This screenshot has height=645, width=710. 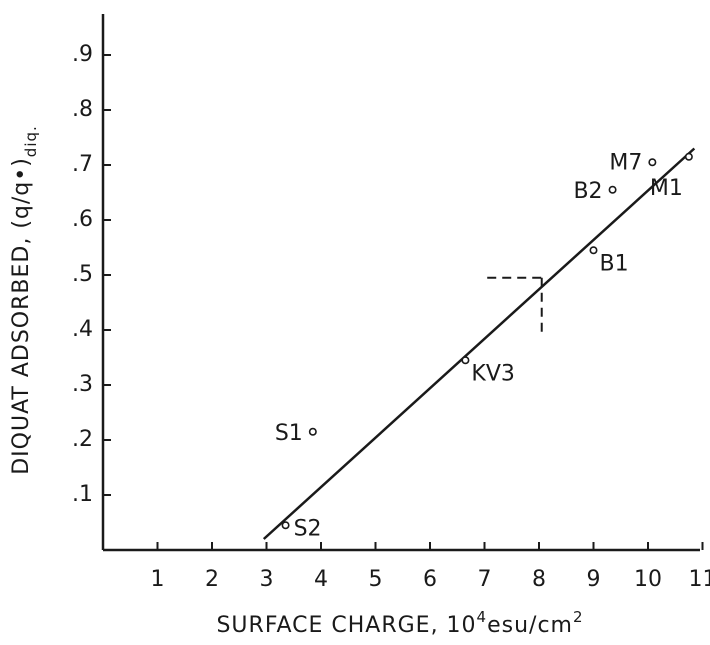 What do you see at coordinates (82, 384) in the screenshot?
I see `y-tick-label: .3` at bounding box center [82, 384].